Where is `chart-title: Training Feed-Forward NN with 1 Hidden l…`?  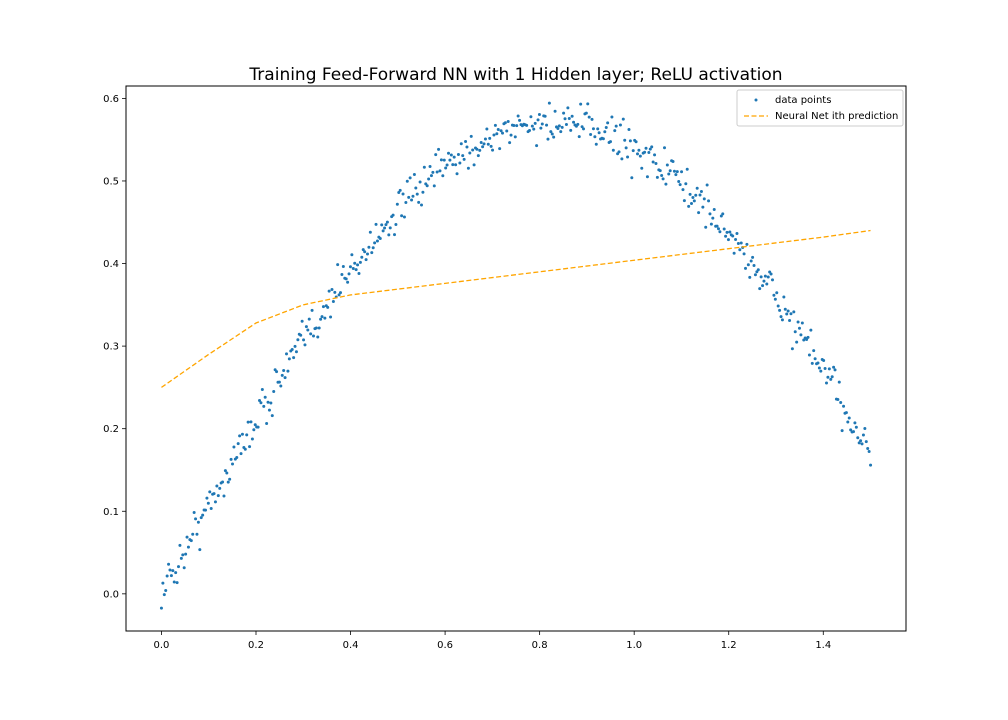
chart-title: Training Feed-Forward NN with 1 Hidden l… is located at coordinates (515, 75).